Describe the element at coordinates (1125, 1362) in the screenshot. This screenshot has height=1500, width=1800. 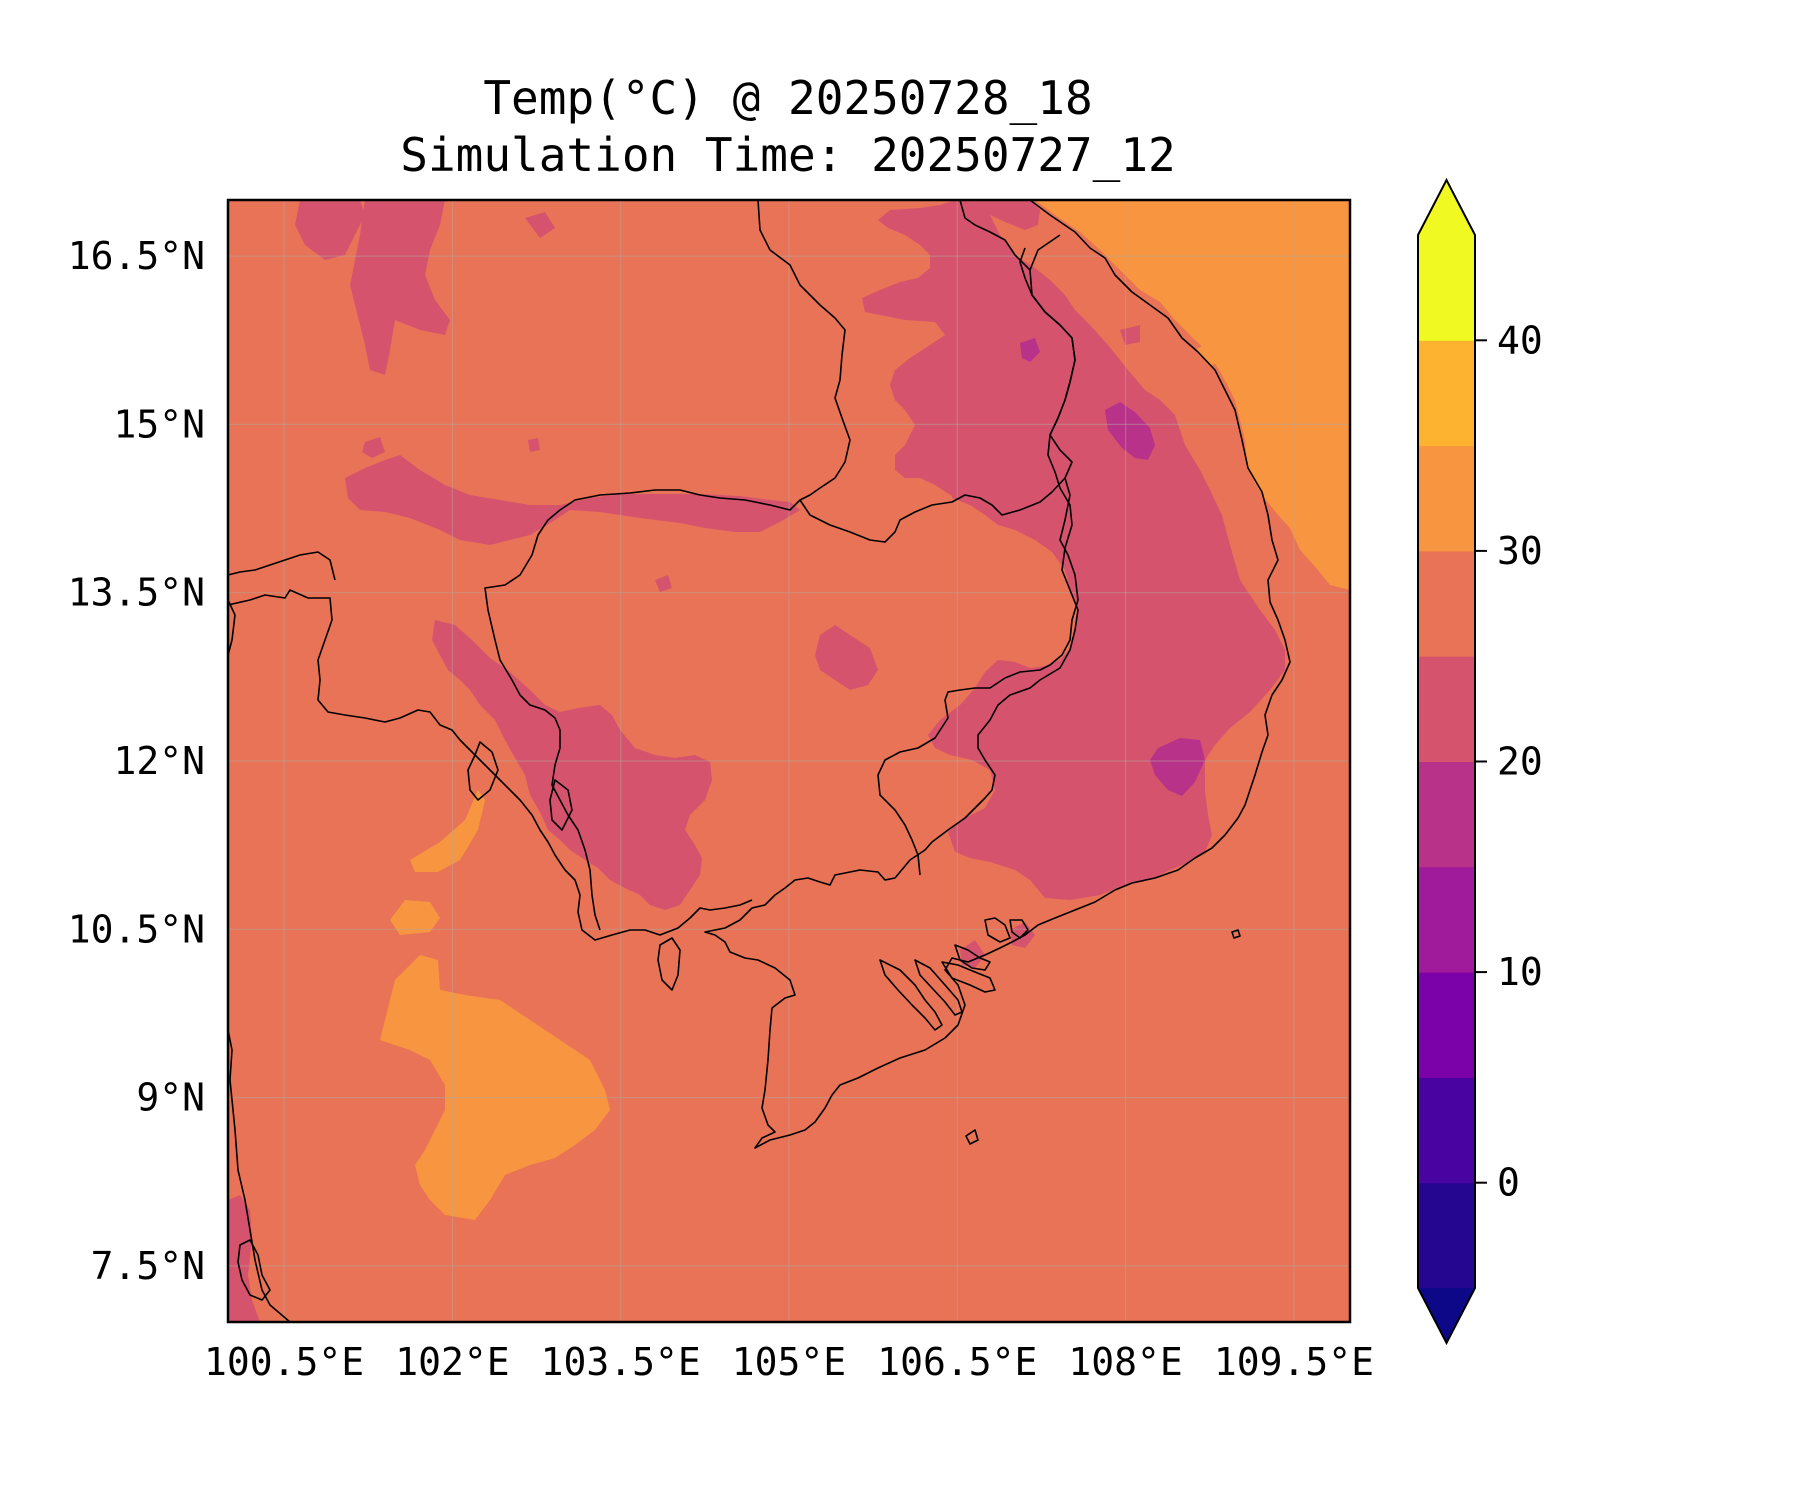
I see `longitude-tick-label: 108°E` at that location.